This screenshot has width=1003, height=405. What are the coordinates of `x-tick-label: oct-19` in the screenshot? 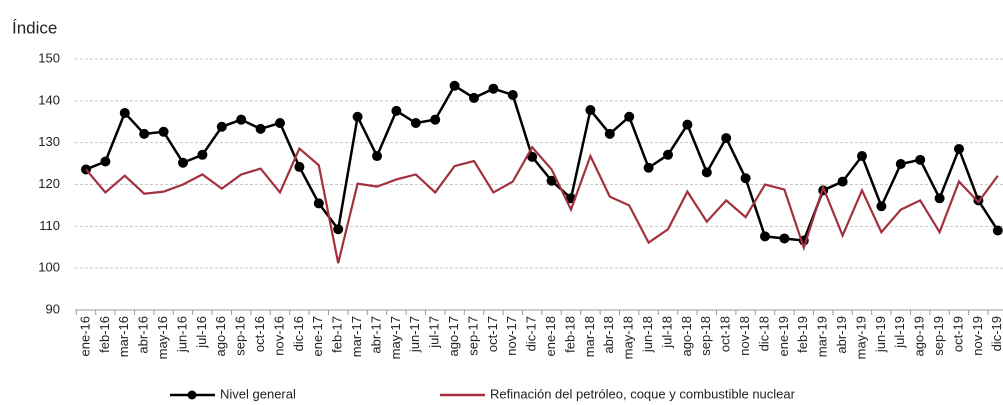 It's located at (957, 334).